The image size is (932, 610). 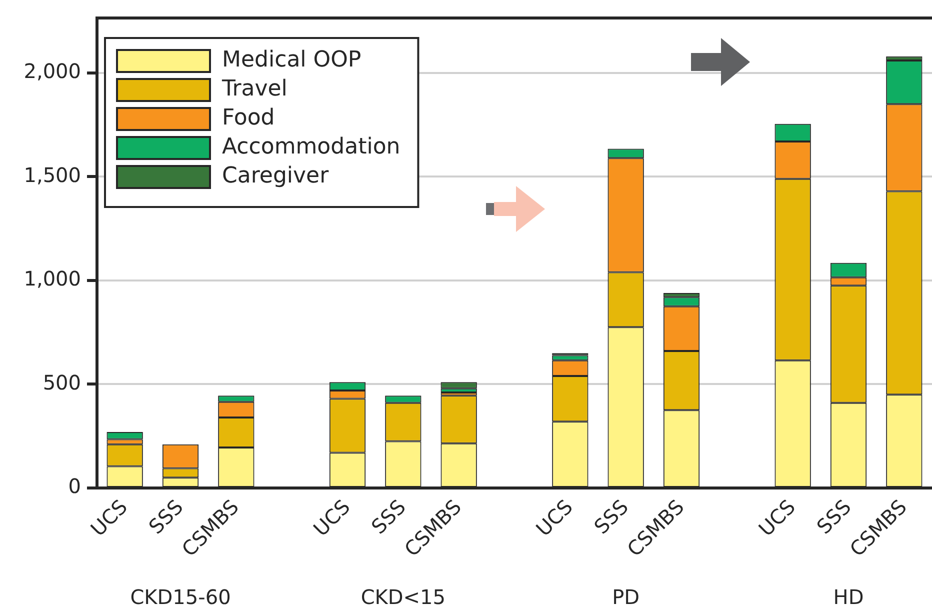 I want to click on y-tick-label: 2,000, so click(x=52, y=71).